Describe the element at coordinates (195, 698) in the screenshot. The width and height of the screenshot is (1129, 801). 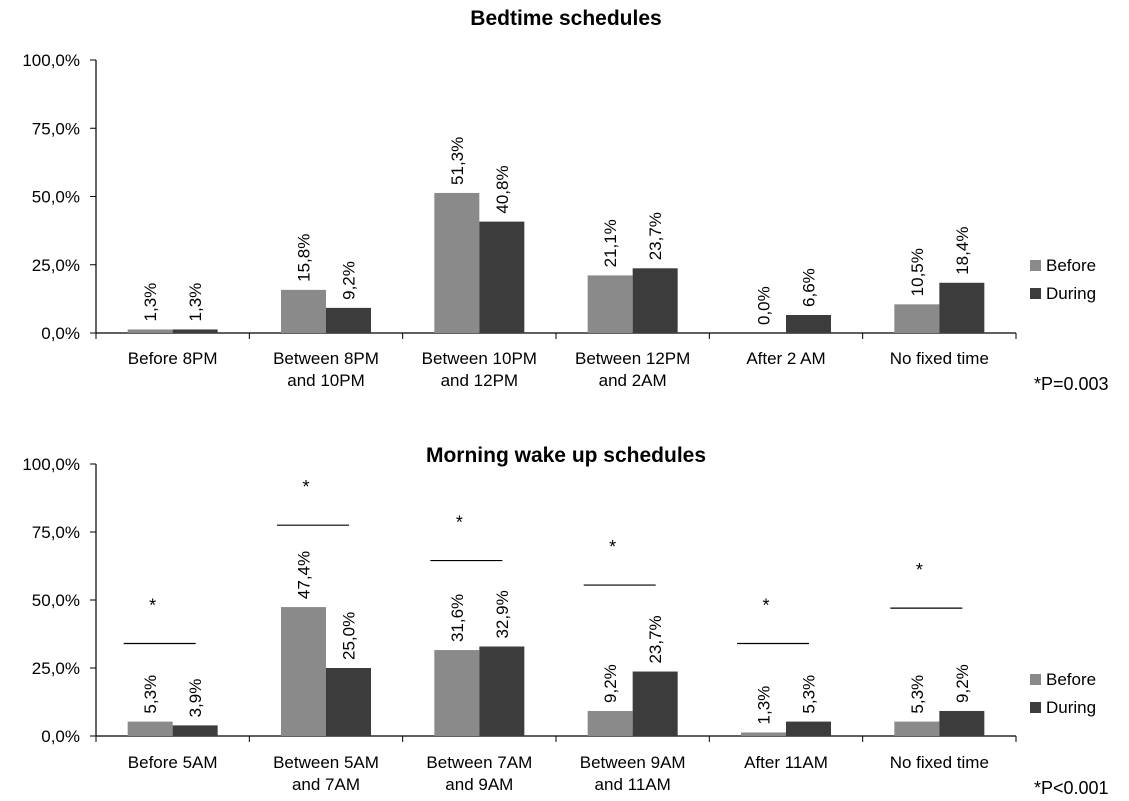
I see `data-label: 3,9%` at that location.